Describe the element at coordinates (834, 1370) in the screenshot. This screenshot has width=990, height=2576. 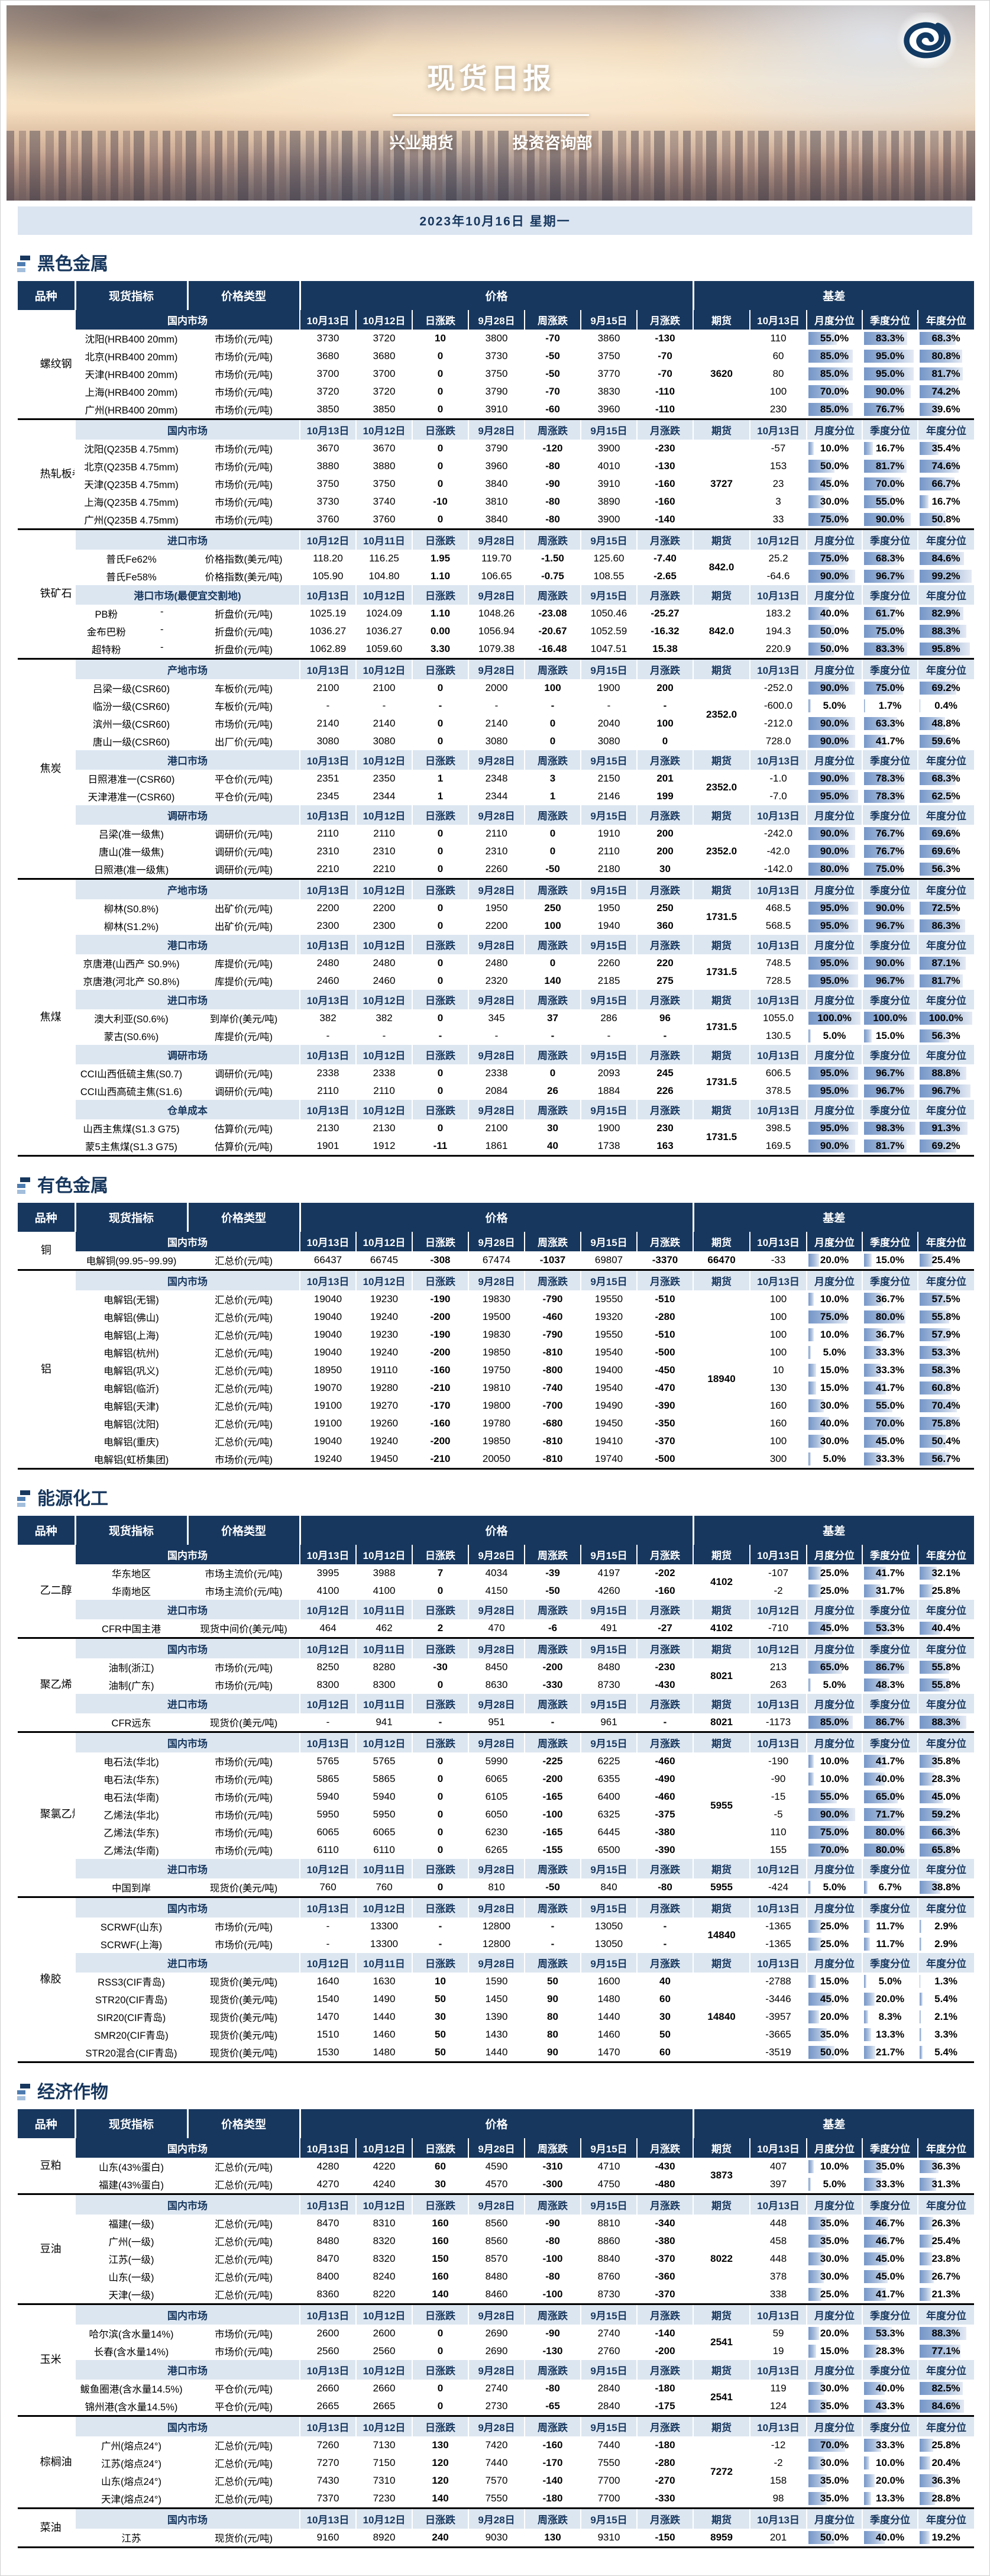
I see `percentile-value: 15.0%` at that location.